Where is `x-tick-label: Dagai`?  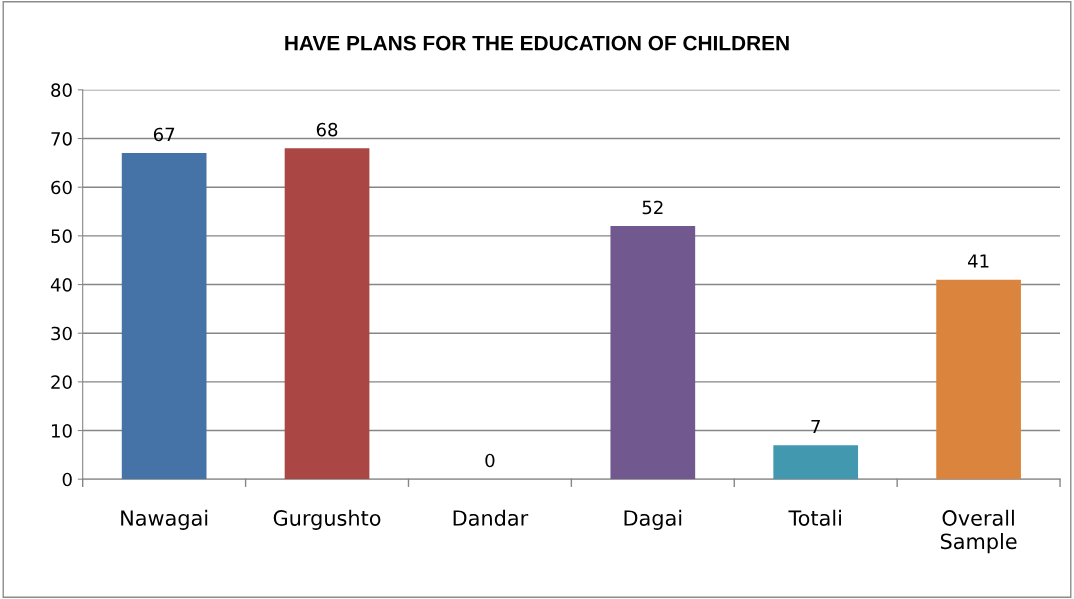 x-tick-label: Dagai is located at coordinates (653, 519).